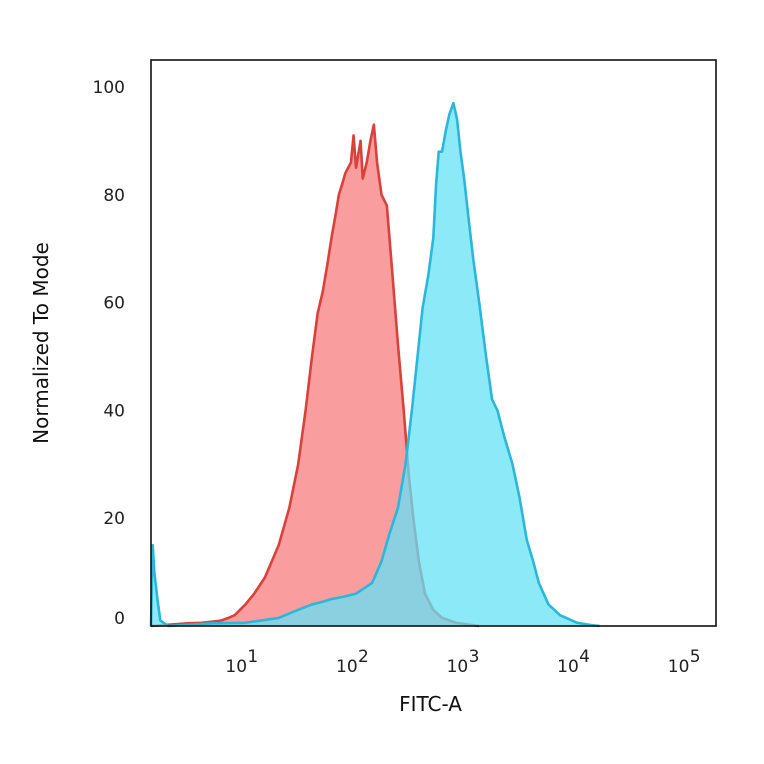 This screenshot has width=764, height=764. Describe the element at coordinates (41, 343) in the screenshot. I see `y-axis-title: Normalized To Mode` at that location.